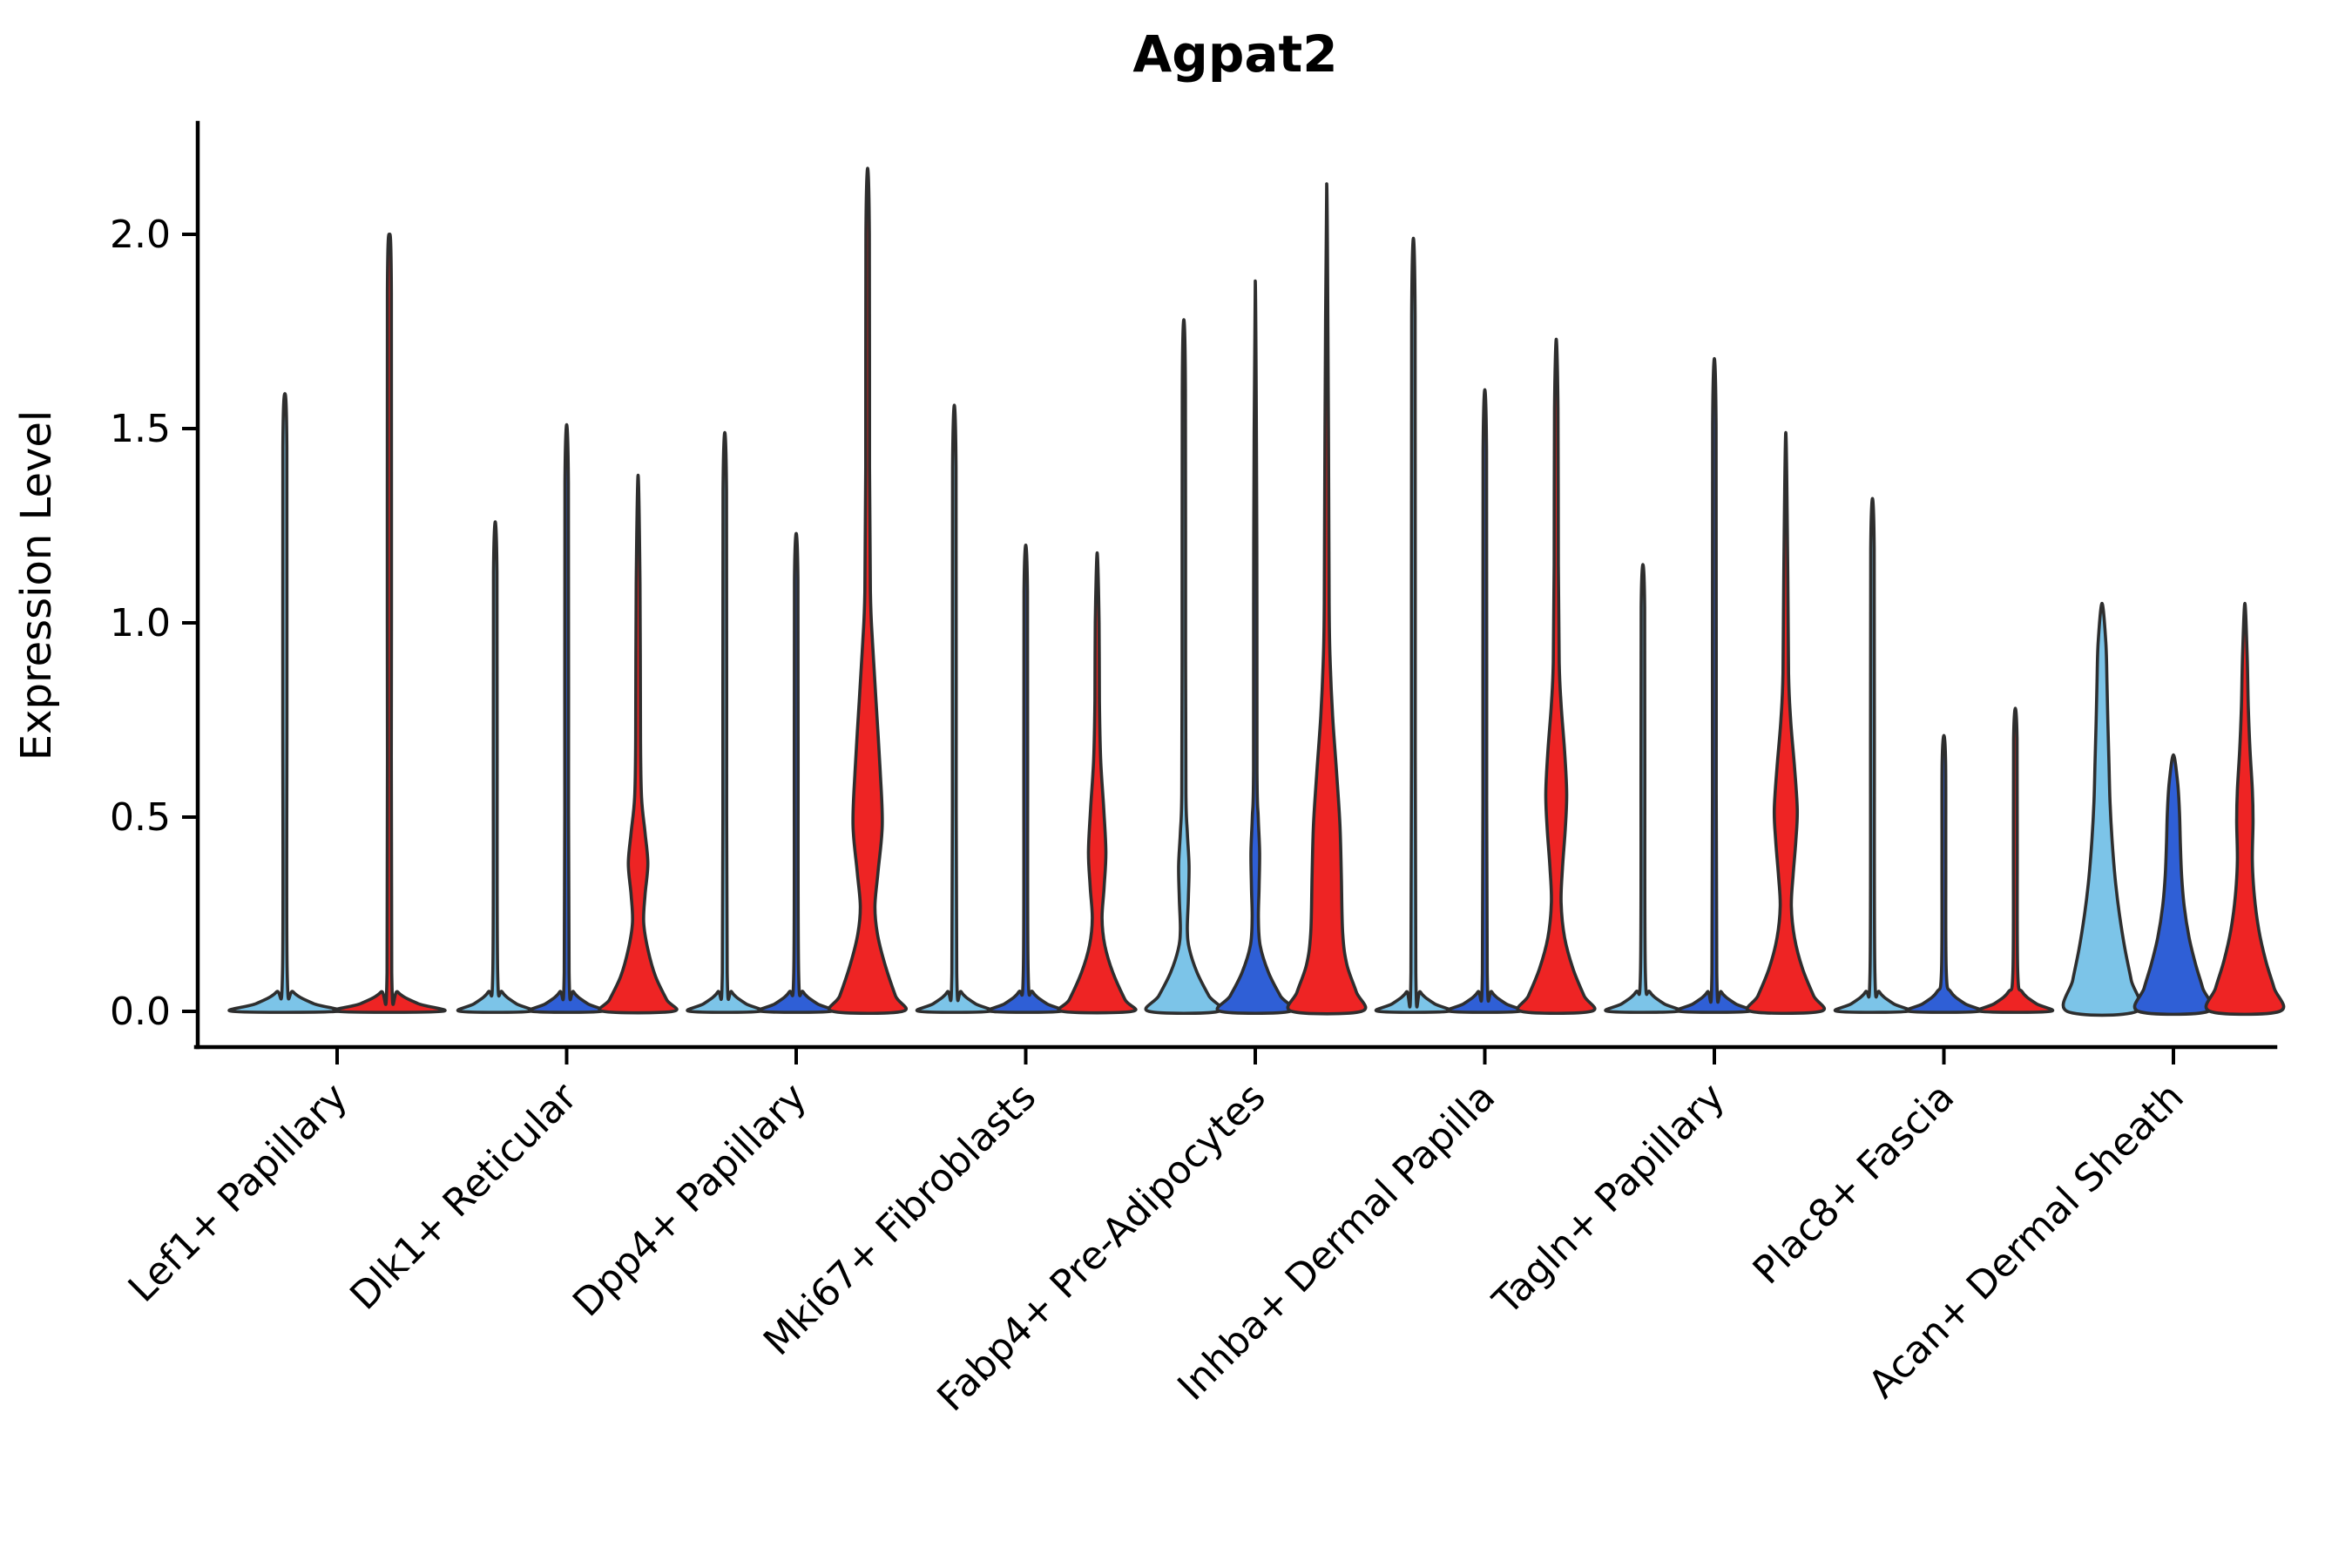 This screenshot has height=1568, width=2352. I want to click on x-tick-label-dpp4-papillary: Dpp4+ Papillary, so click(689, 1201).